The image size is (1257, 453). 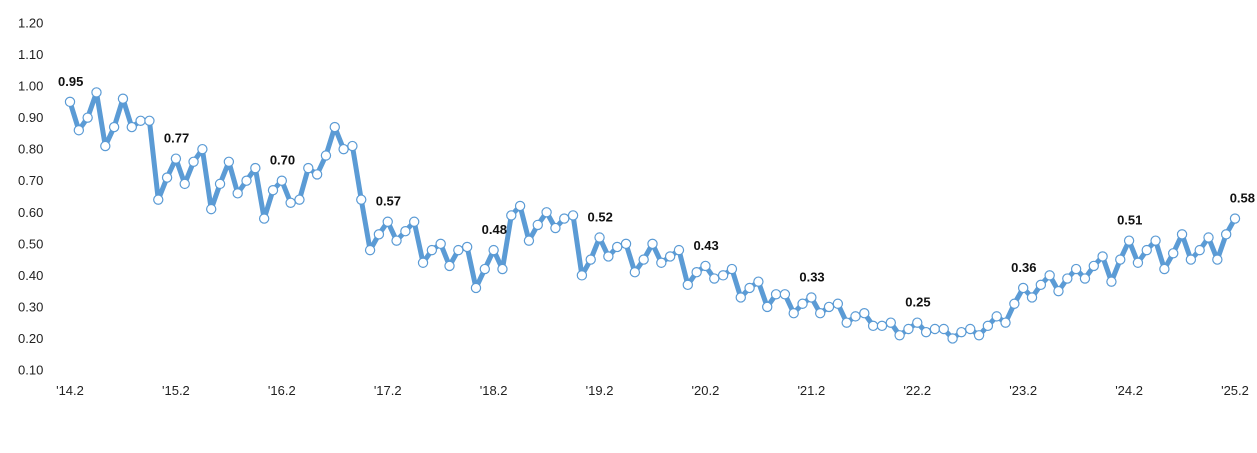 I want to click on data-label: 0.25, so click(x=917, y=302).